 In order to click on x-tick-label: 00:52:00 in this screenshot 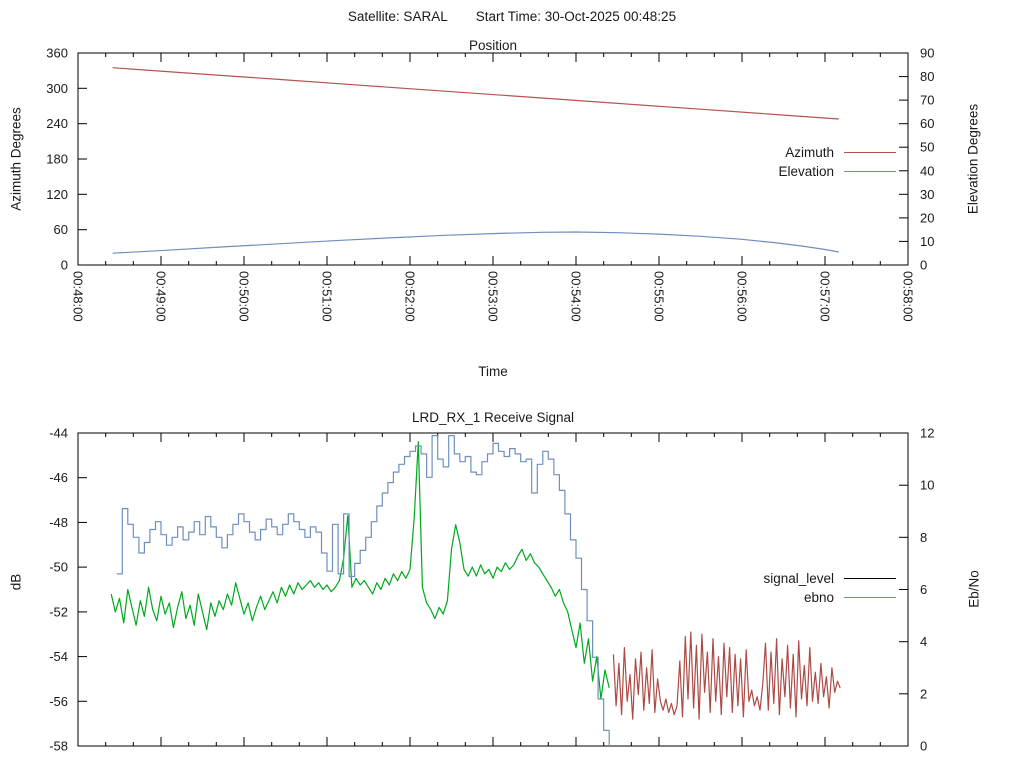, I will do `click(410, 296)`.